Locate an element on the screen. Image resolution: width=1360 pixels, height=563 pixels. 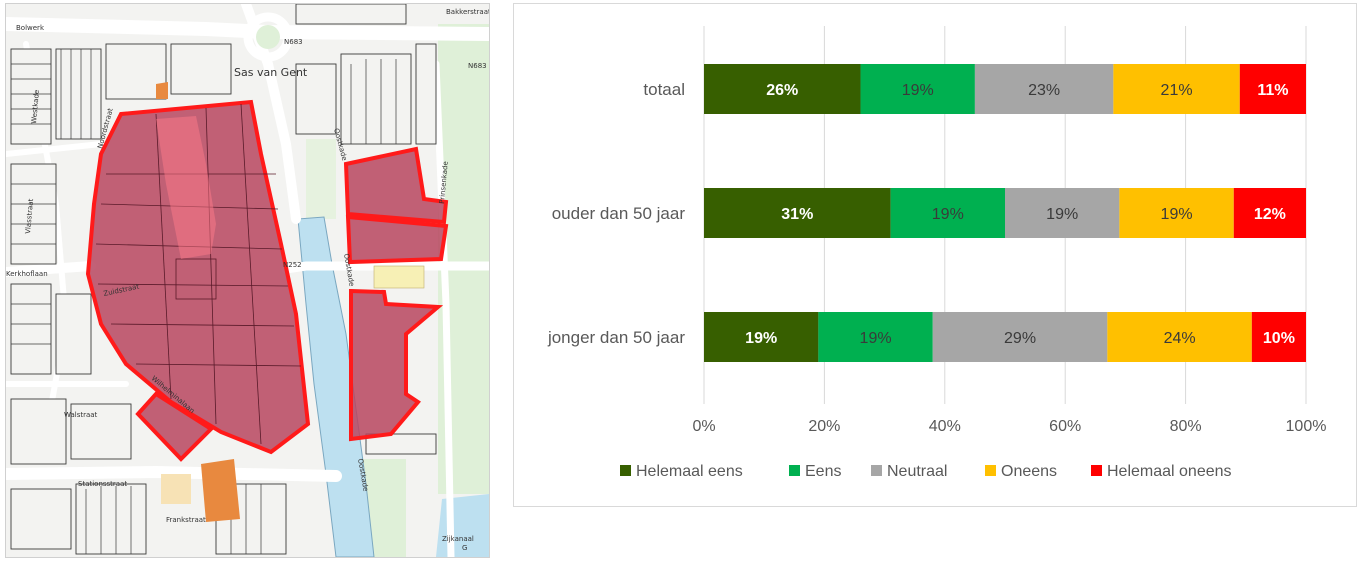
highlight-area-south is located at coordinates (175, 426).